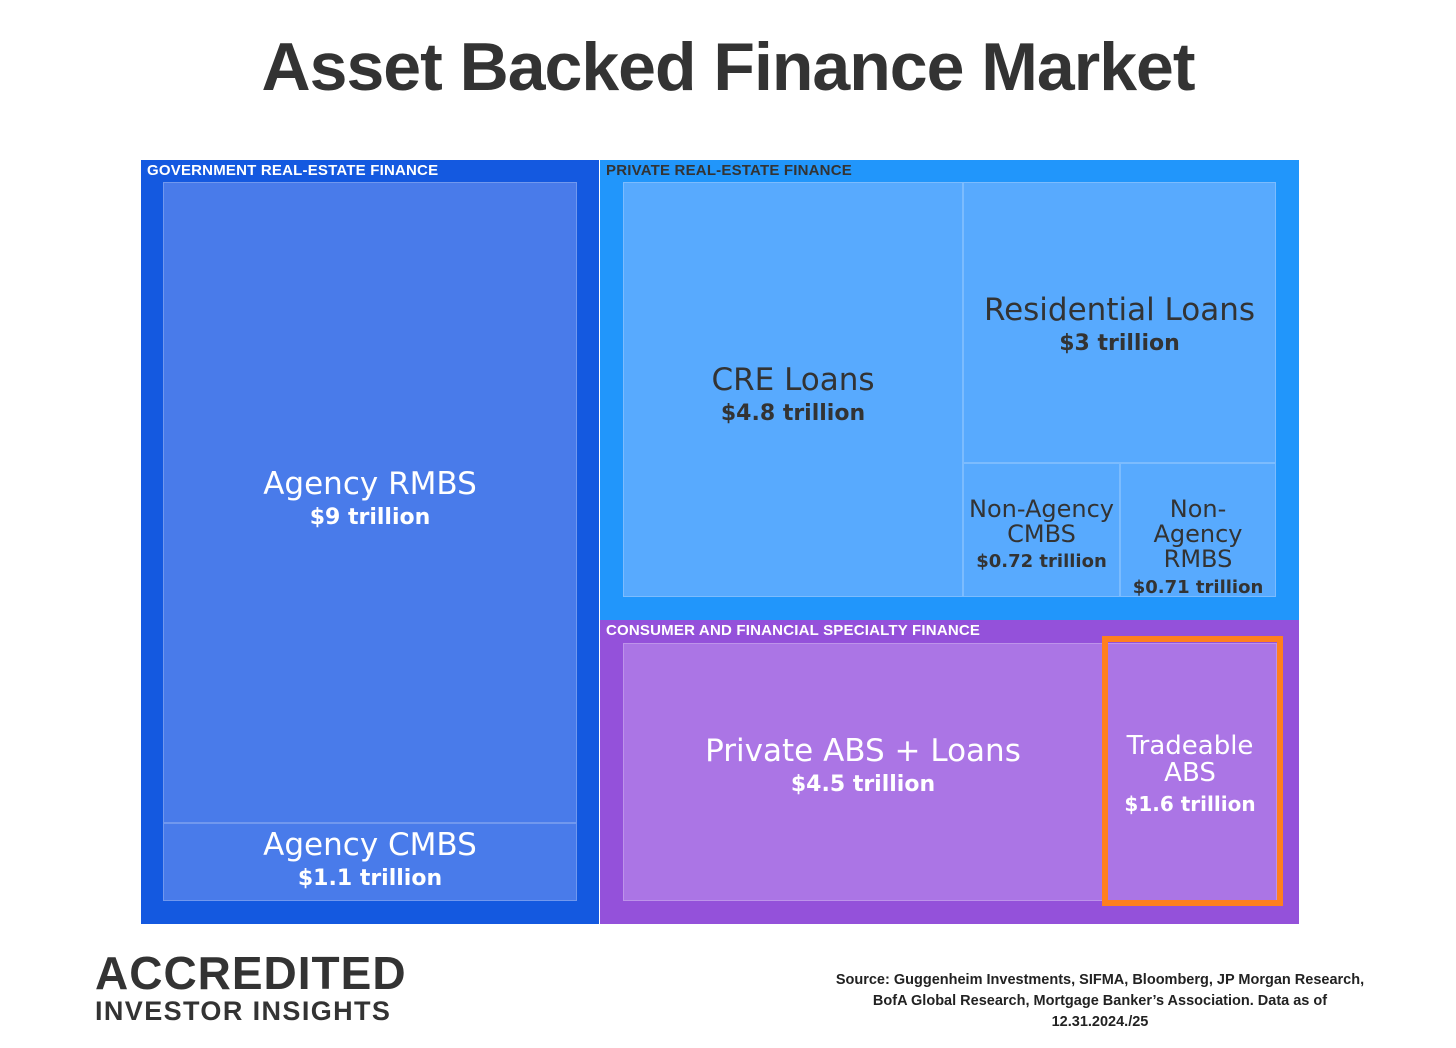 Image resolution: width=1456 pixels, height=1048 pixels. I want to click on tile-label: Non-Agency RMBS $0.71 trillion, so click(1198, 546).